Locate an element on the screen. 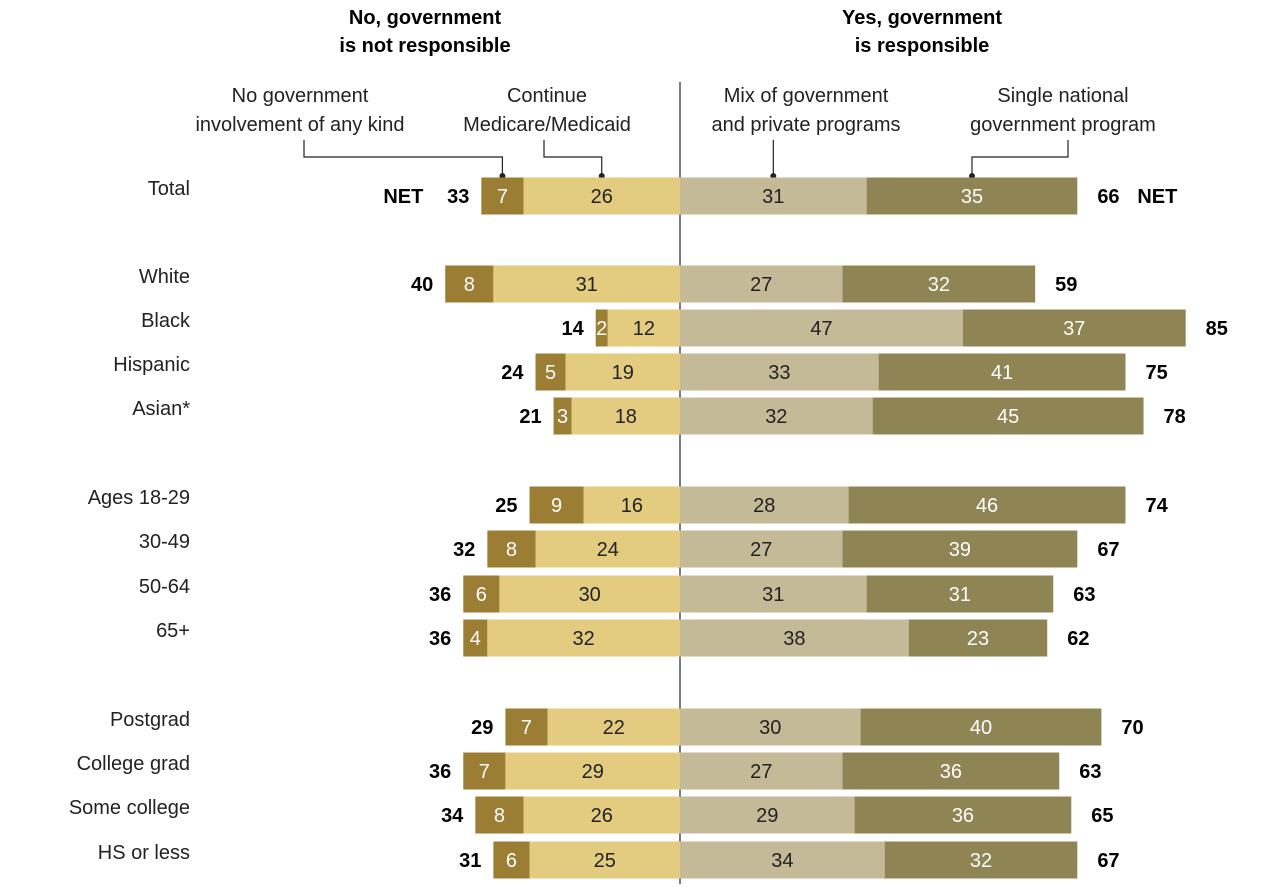 The width and height of the screenshot is (1280, 892). bar-value-label: 34 is located at coordinates (782, 861).